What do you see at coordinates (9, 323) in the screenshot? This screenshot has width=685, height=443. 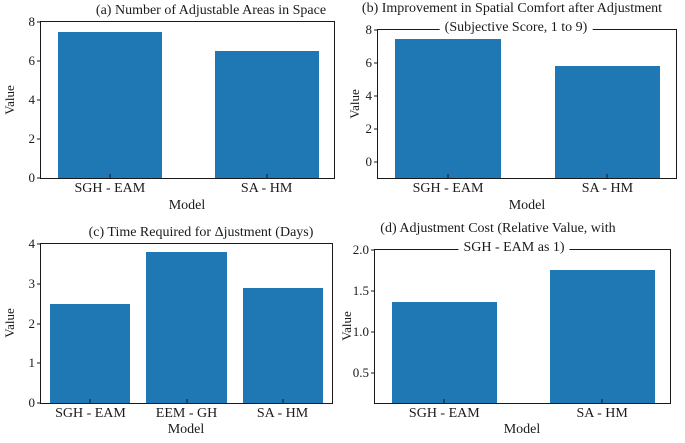 I see `chart-c-y-axis-label: Value` at bounding box center [9, 323].